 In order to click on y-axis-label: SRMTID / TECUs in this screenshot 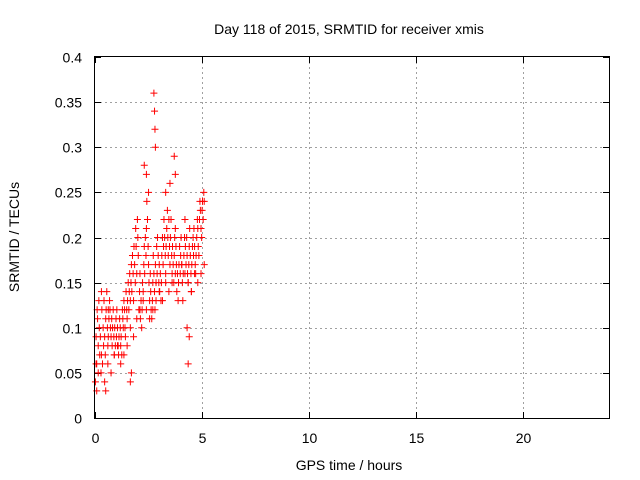, I will do `click(14, 237)`.